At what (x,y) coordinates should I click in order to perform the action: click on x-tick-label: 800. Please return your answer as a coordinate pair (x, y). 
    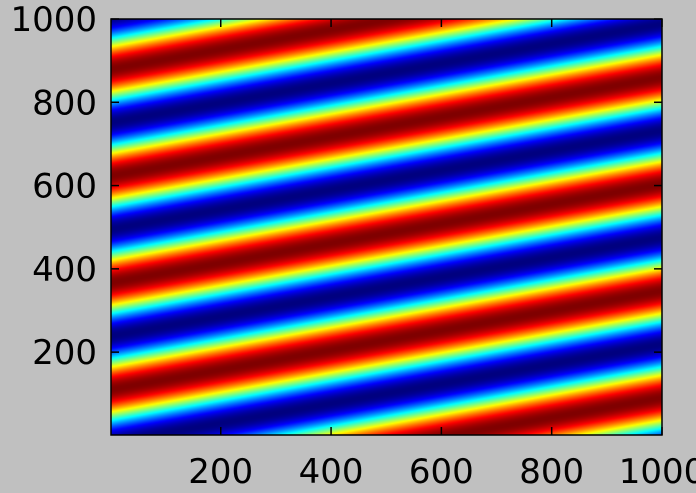
    Looking at the image, I should click on (551, 472).